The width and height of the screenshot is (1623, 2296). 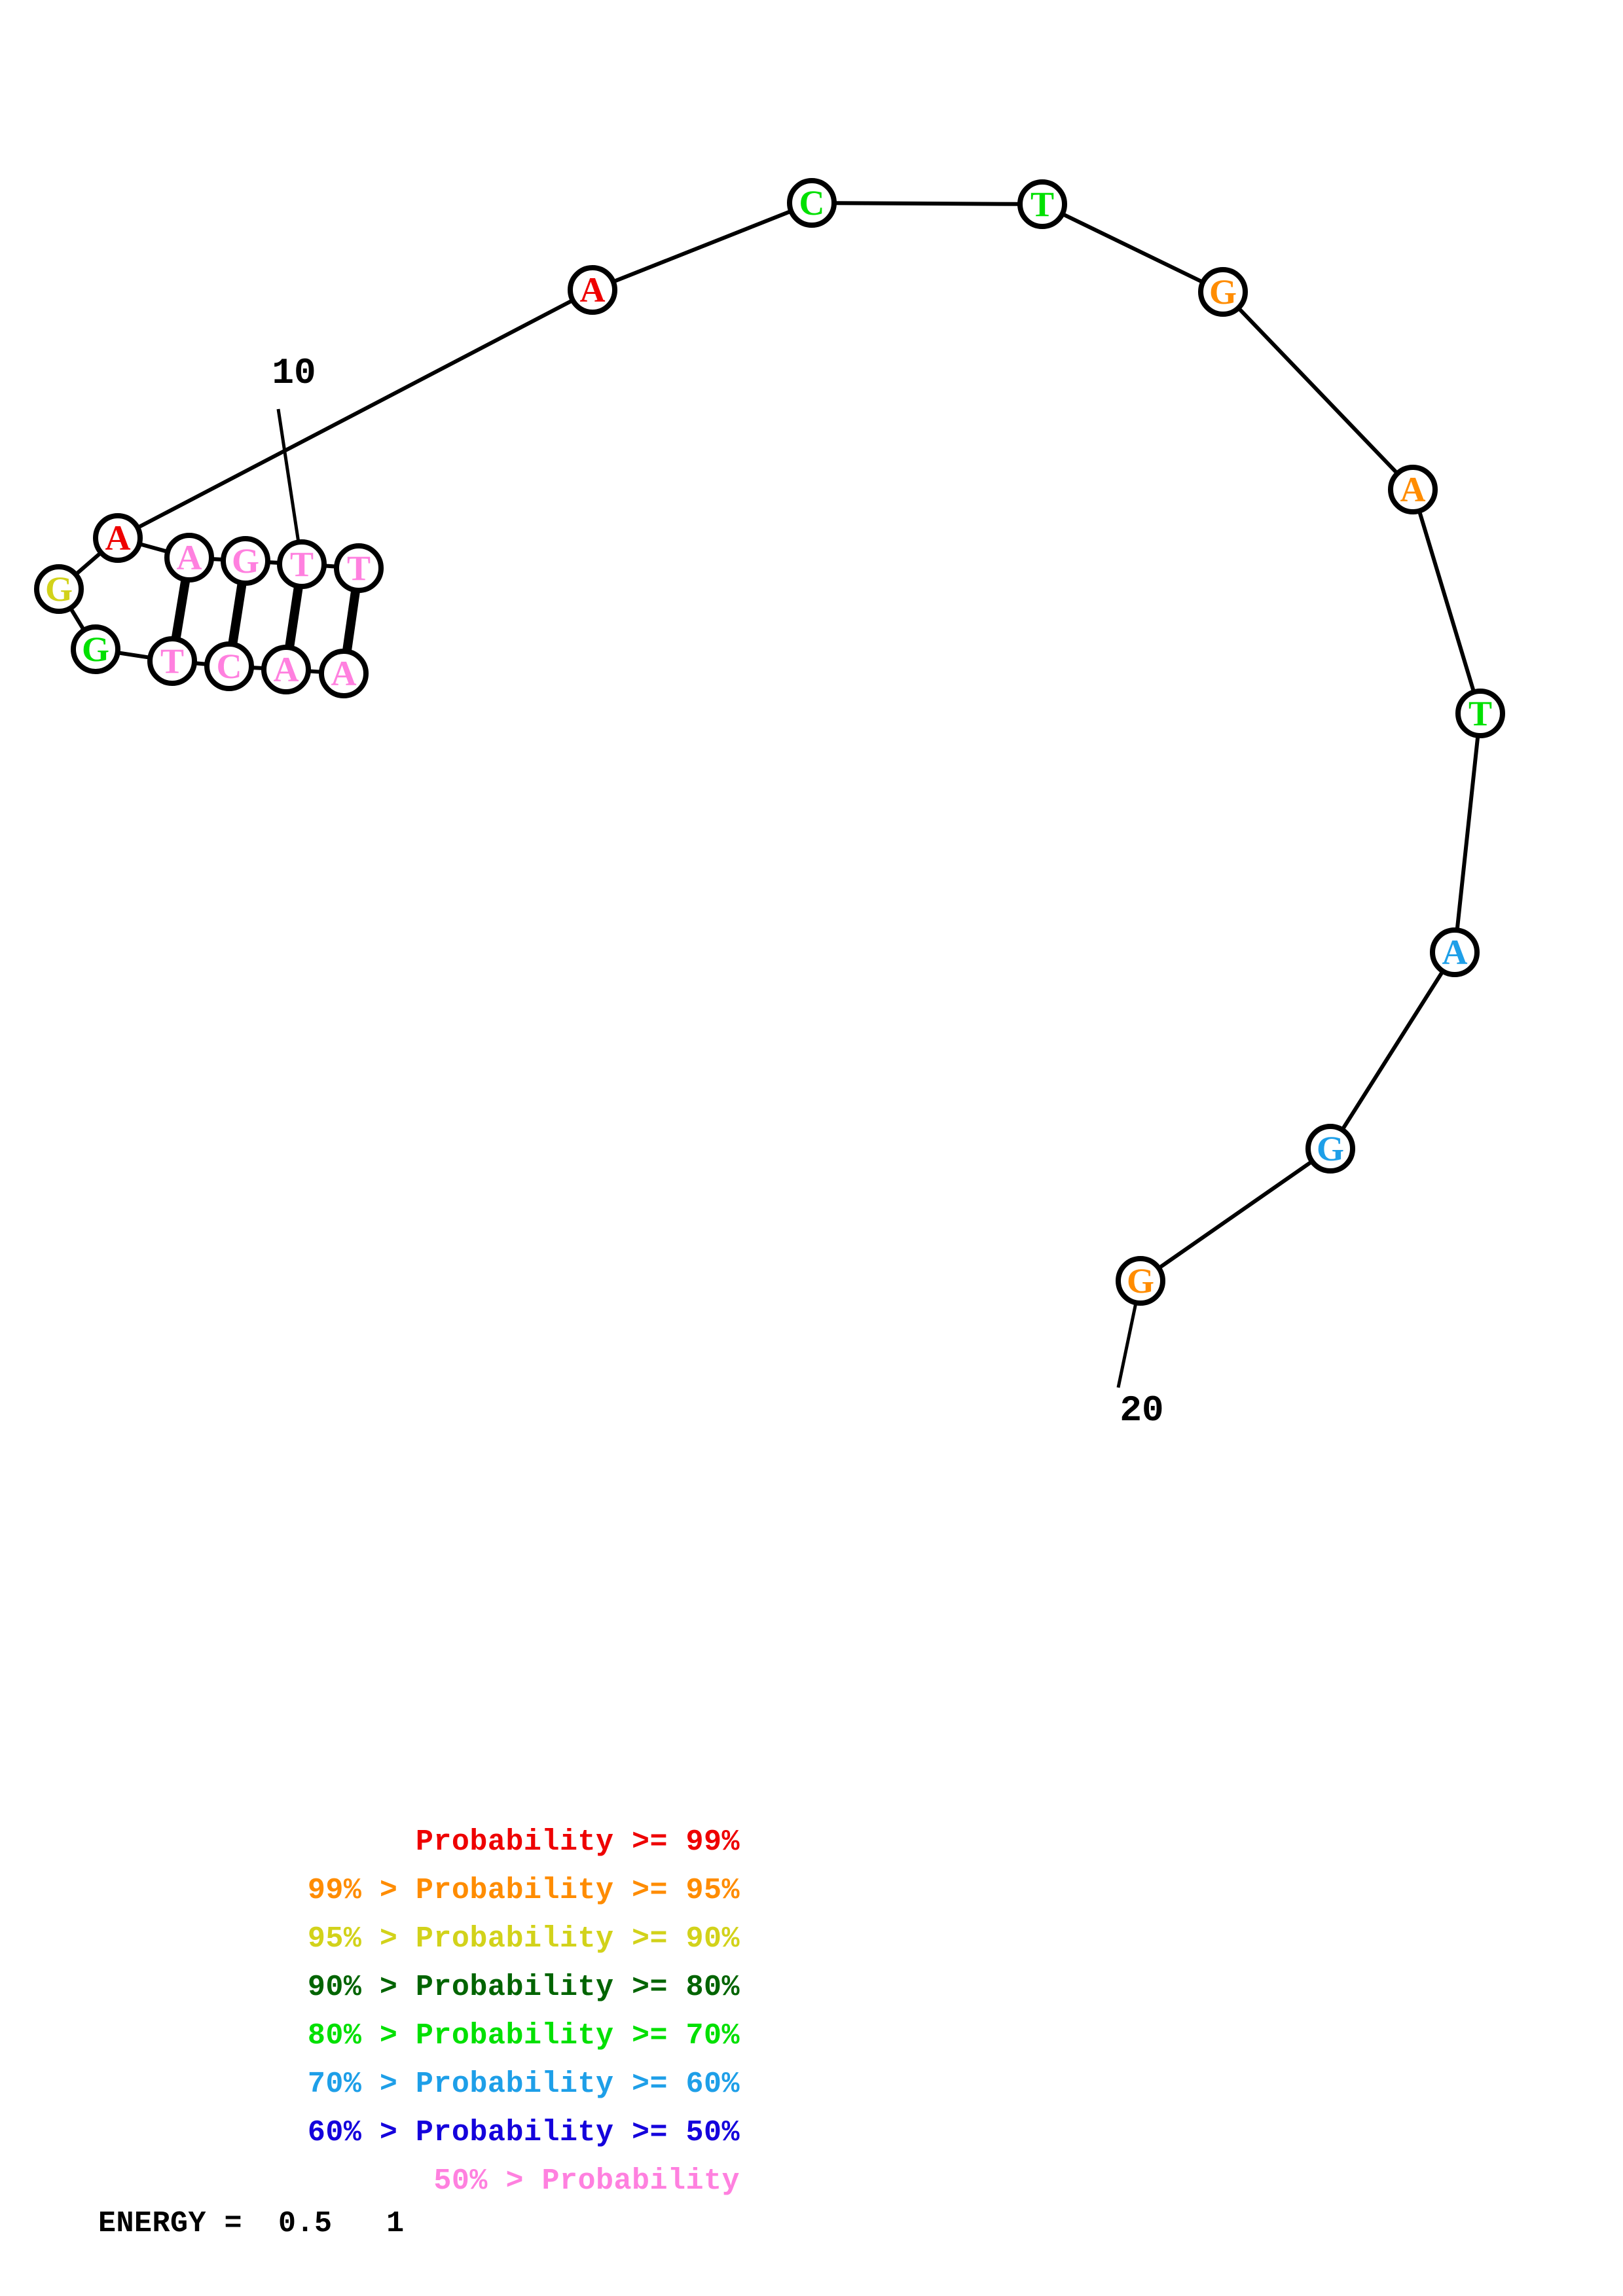 I want to click on base-node-5-A: A, so click(x=286, y=669).